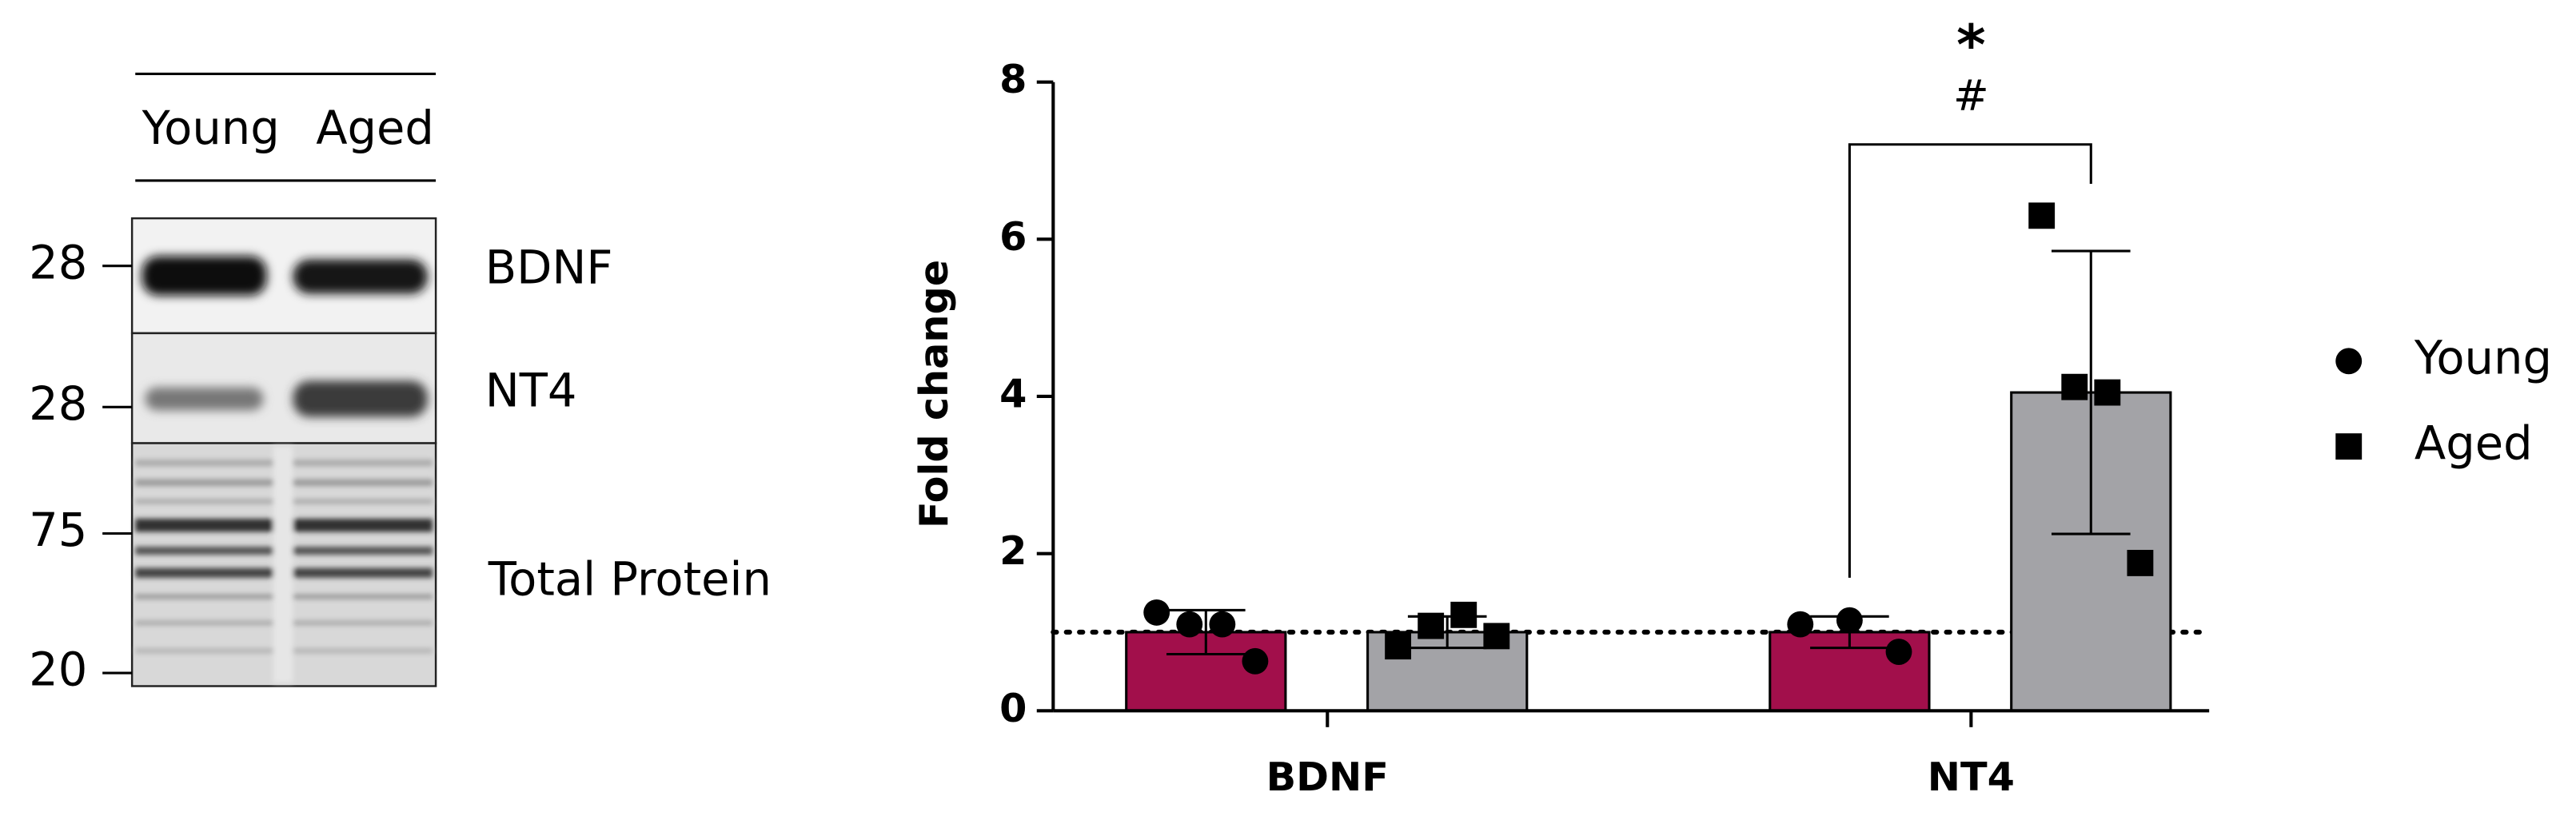 Image resolution: width=2576 pixels, height=824 pixels. I want to click on lane-label: Aged, so click(375, 128).